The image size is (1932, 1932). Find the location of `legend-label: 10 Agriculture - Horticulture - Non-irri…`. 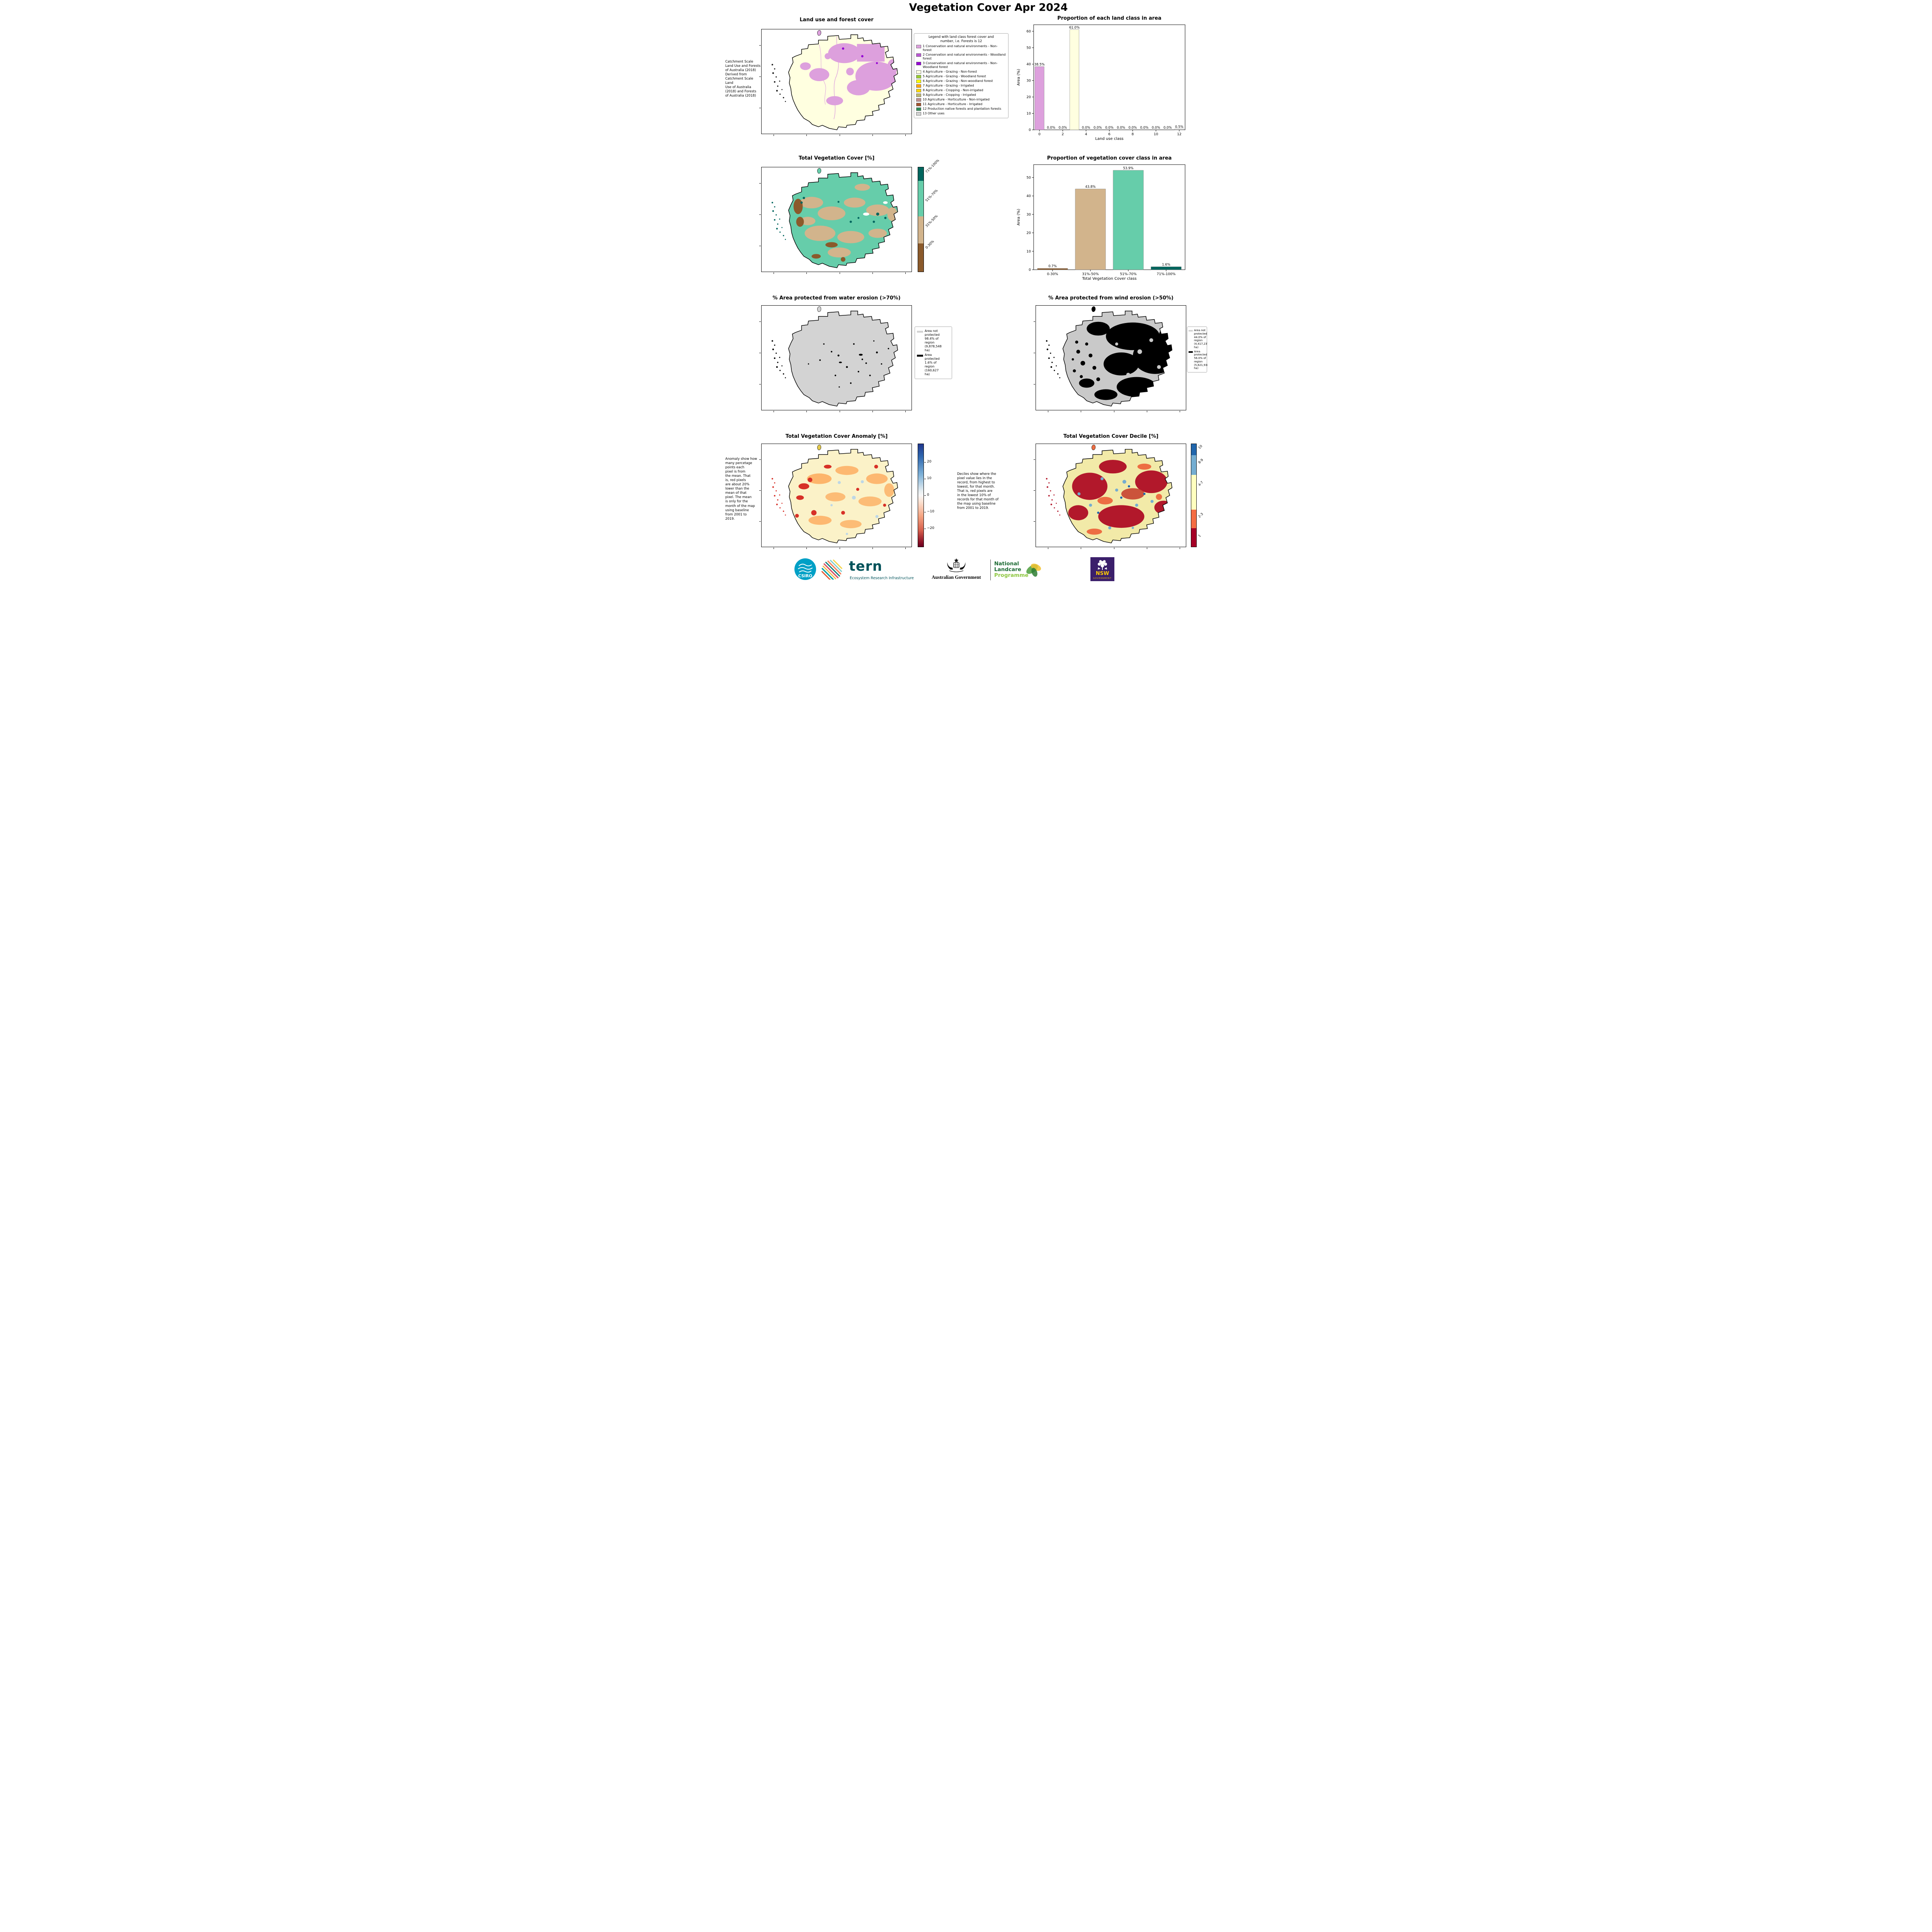

legend-label: 10 Agriculture - Horticulture - Non-irri… is located at coordinates (956, 100).